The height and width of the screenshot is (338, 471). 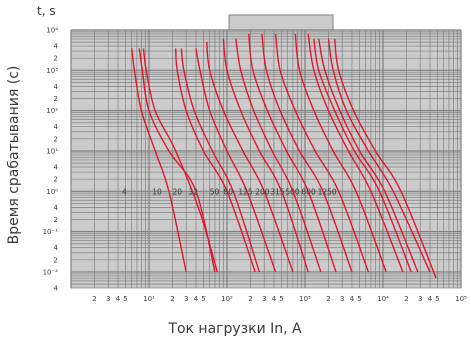 I want to click on y-unit-label: t, s, so click(x=46, y=11).